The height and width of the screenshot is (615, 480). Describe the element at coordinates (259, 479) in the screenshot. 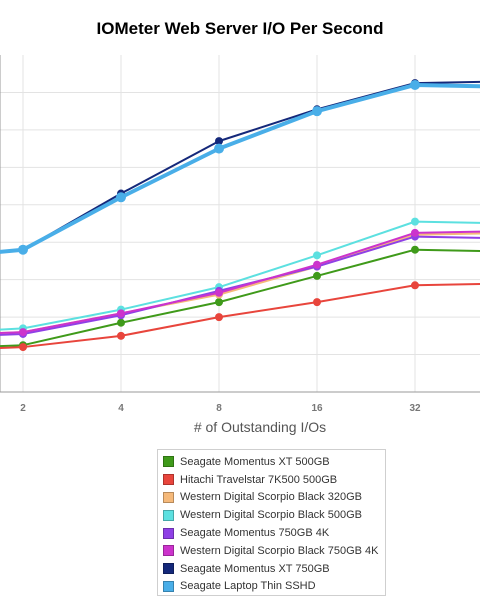

I see `legend-label: Hitachi Travelstar 7K500 500GB` at that location.